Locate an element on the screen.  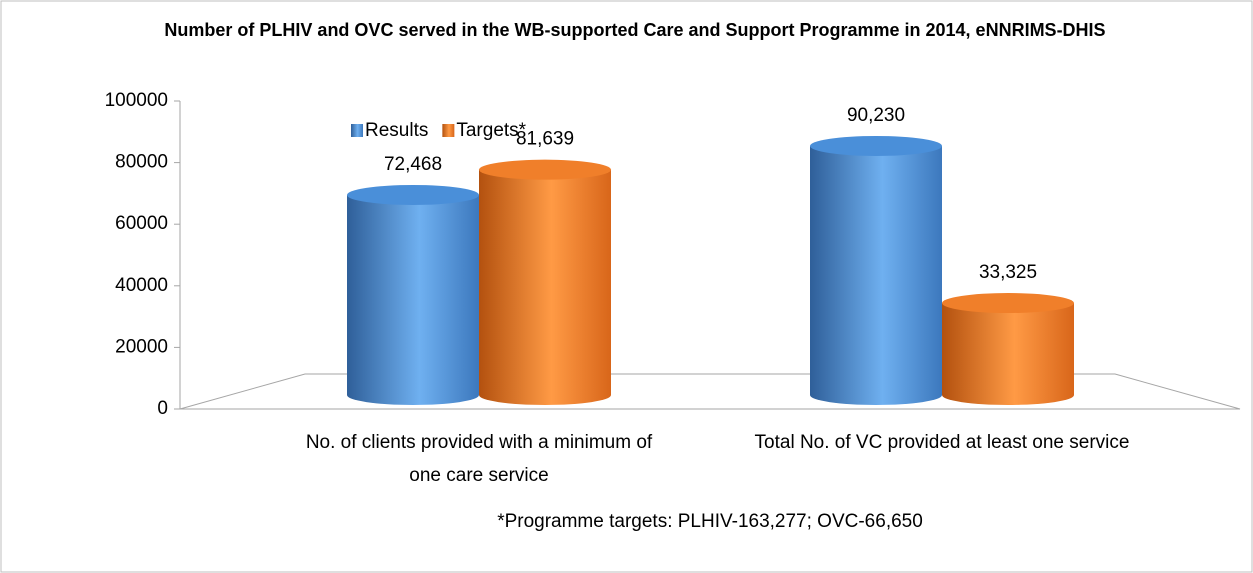
y-tick-label: 100000 is located at coordinates (136, 100).